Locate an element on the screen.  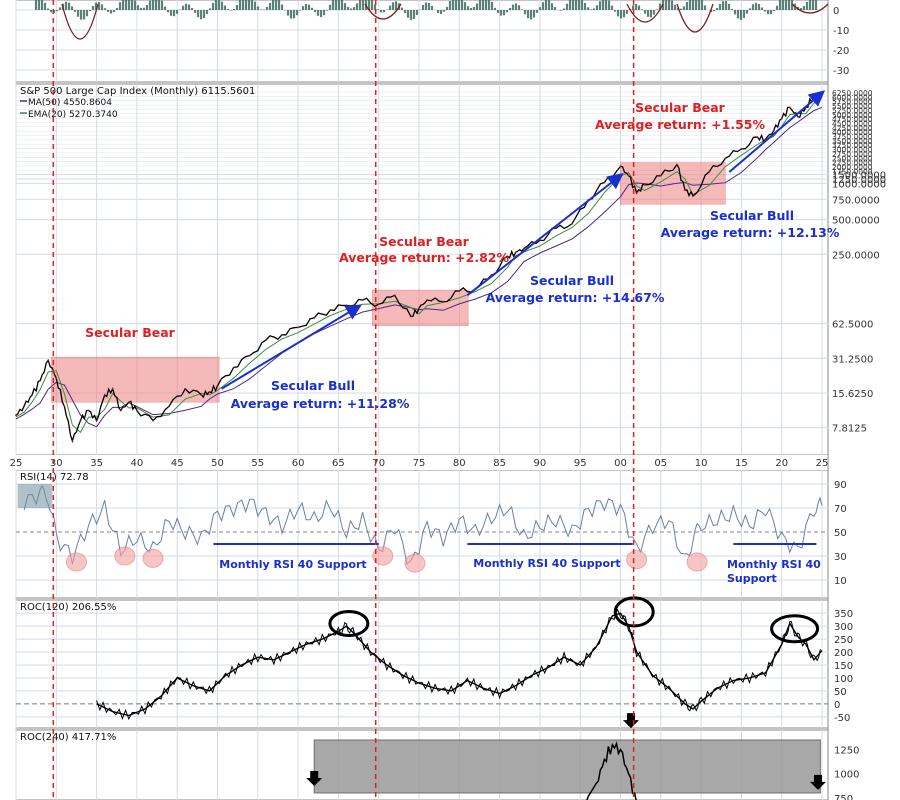
roc120-y-tick-label: 0 is located at coordinates (837, 705).